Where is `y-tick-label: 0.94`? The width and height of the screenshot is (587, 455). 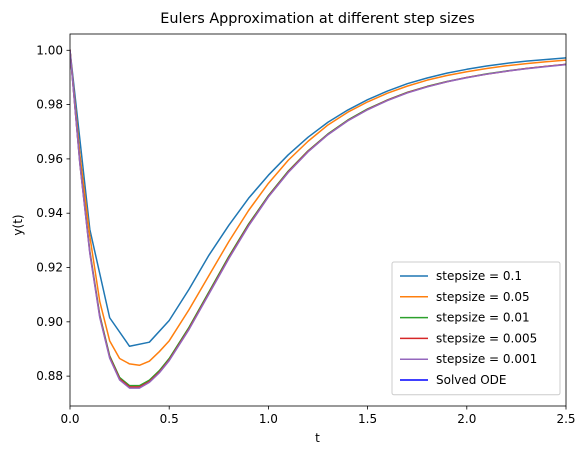
y-tick-label: 0.94 is located at coordinates (49, 213).